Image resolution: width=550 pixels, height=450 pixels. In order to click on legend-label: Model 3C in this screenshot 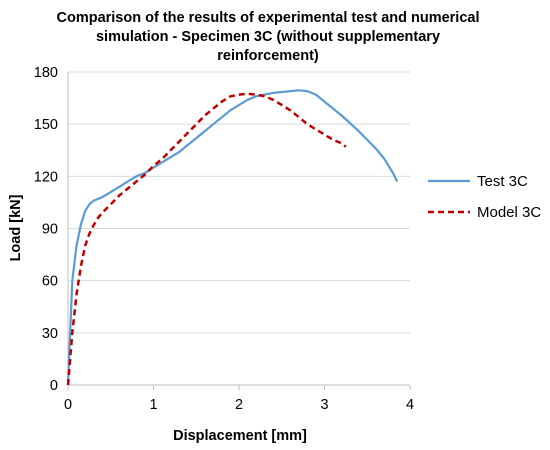, I will do `click(509, 212)`.